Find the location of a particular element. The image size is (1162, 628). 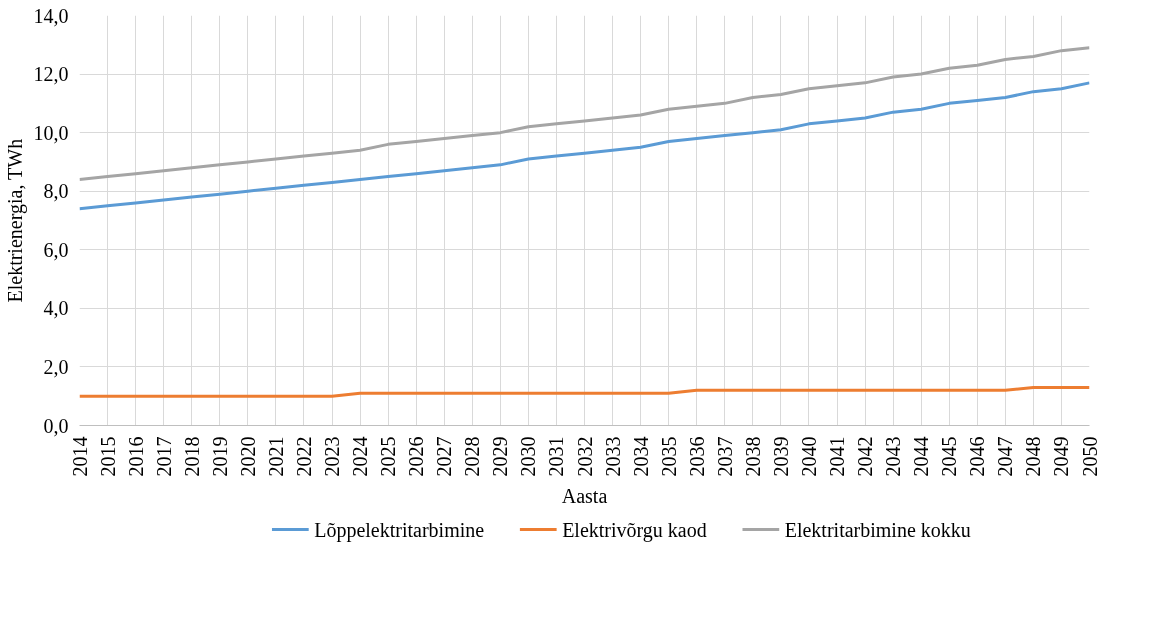

legend-label: Elektrivõrgu kaod is located at coordinates (634, 530).